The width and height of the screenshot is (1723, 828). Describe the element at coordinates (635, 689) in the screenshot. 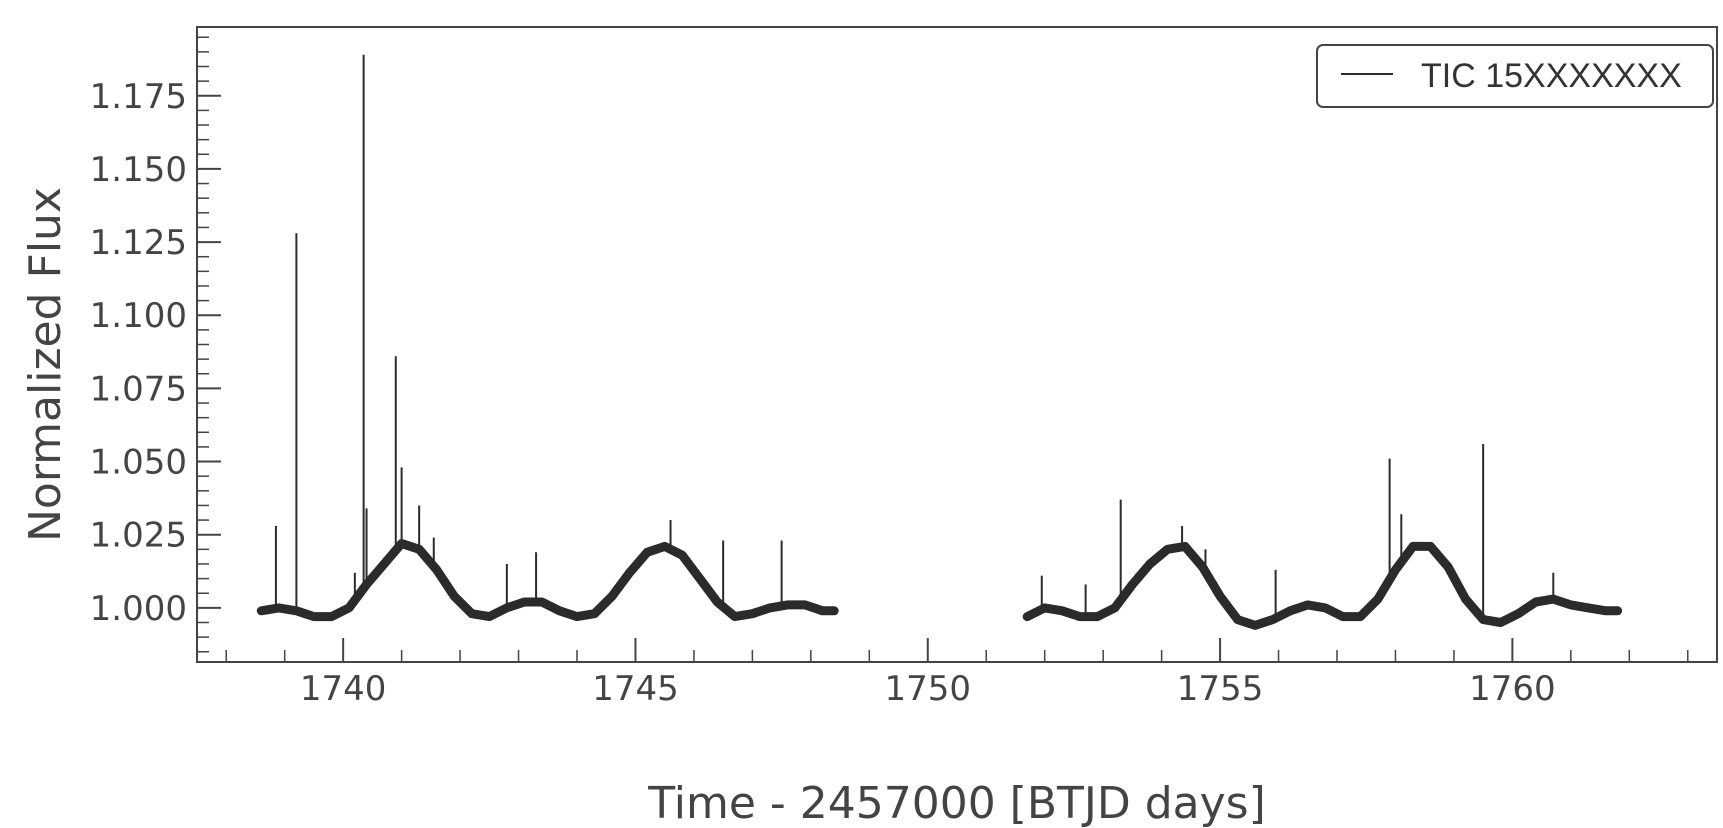

I see `x-tick-label: 1745` at that location.